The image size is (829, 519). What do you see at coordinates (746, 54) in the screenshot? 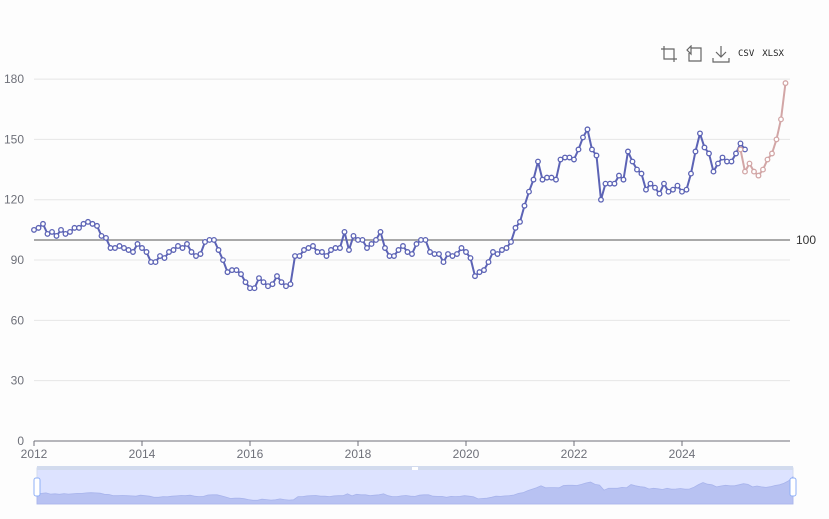
I see `export-csv-button: CSV` at bounding box center [746, 54].